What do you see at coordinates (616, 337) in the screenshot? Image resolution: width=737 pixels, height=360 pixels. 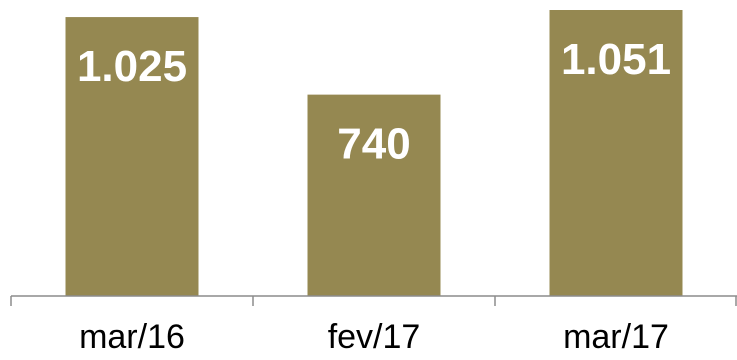 I see `x-tick-label-mar-17: mar/17` at bounding box center [616, 337].